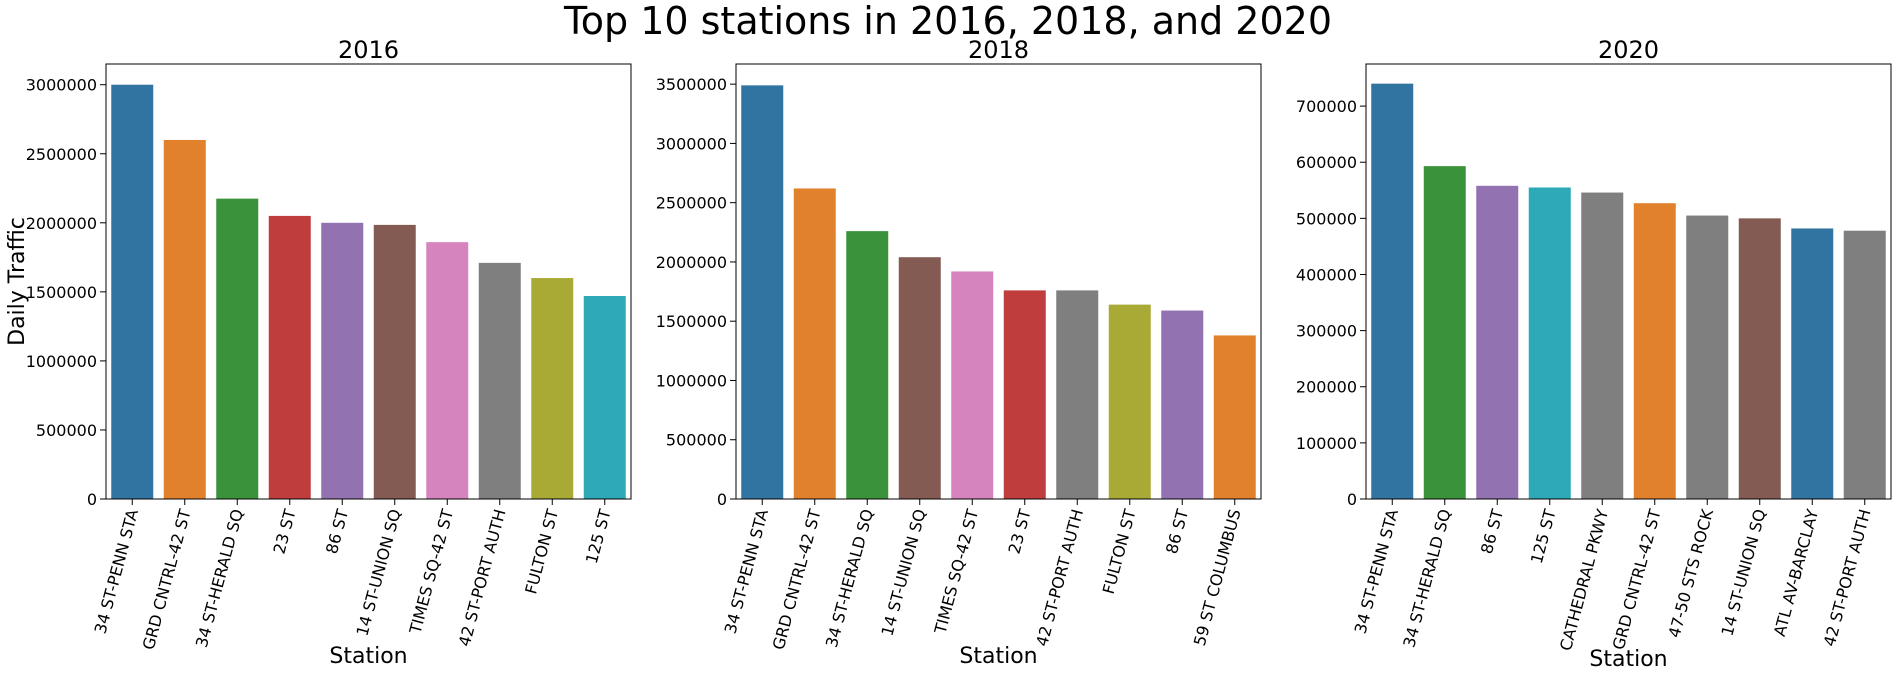 This screenshot has width=1897, height=675. Describe the element at coordinates (1796, 572) in the screenshot. I see `x-tick-label: ATL AV-BARCLAY` at that location.